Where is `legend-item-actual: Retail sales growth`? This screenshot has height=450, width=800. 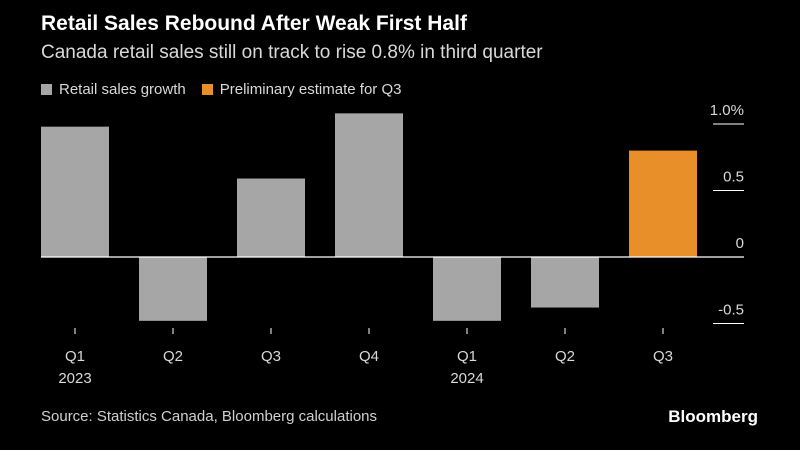
legend-item-actual: Retail sales growth is located at coordinates (113, 89).